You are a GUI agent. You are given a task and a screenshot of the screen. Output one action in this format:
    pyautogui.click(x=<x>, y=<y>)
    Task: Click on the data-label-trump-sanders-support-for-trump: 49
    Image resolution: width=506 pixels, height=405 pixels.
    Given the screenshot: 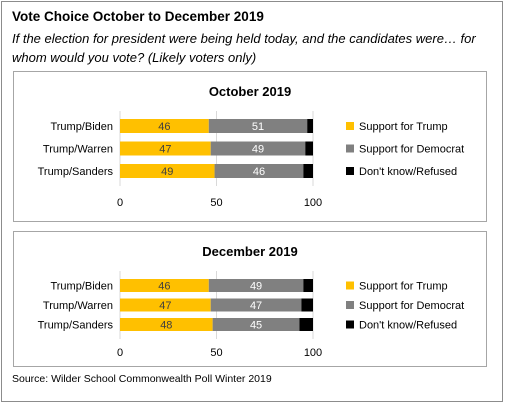 What is the action you would take?
    pyautogui.click(x=167, y=172)
    